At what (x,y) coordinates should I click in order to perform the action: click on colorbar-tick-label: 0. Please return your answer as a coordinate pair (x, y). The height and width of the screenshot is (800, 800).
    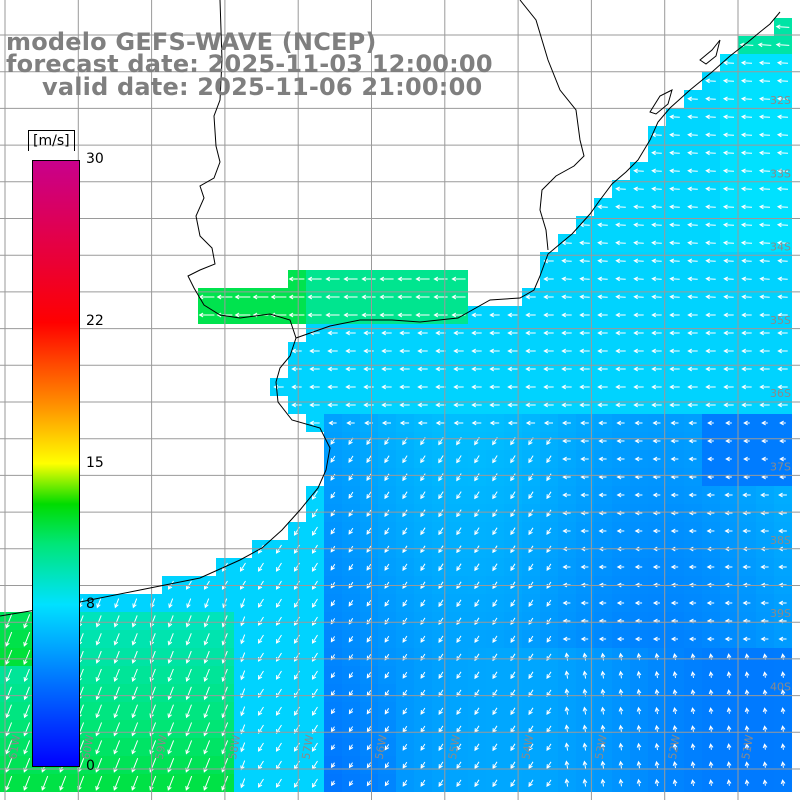
    Looking at the image, I should click on (90, 766).